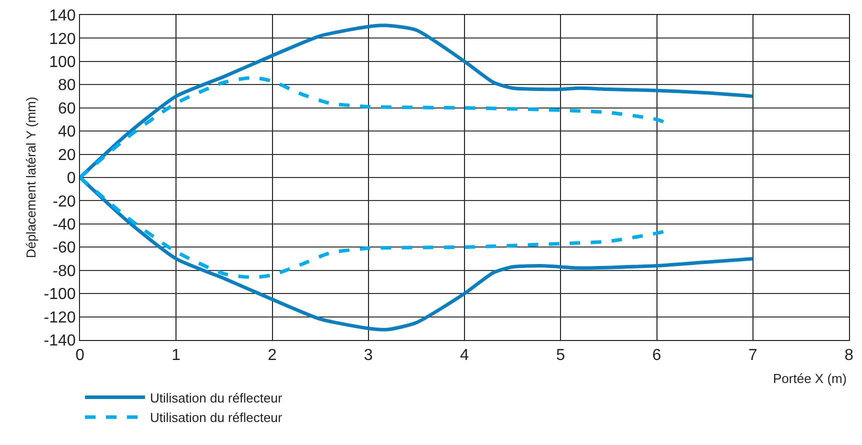 This screenshot has width=862, height=445. I want to click on y-tick-label: 140, so click(62, 16).